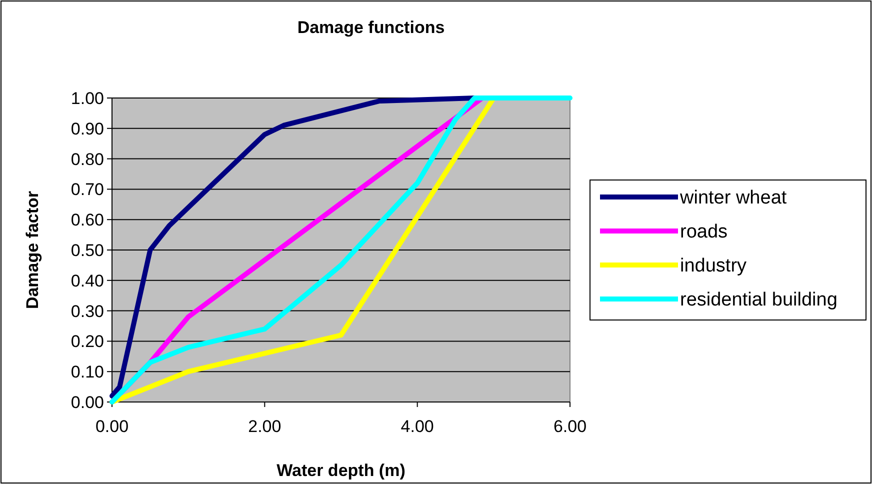 The height and width of the screenshot is (484, 872). Describe the element at coordinates (87, 372) in the screenshot. I see `y-tick-label: 0.10` at that location.